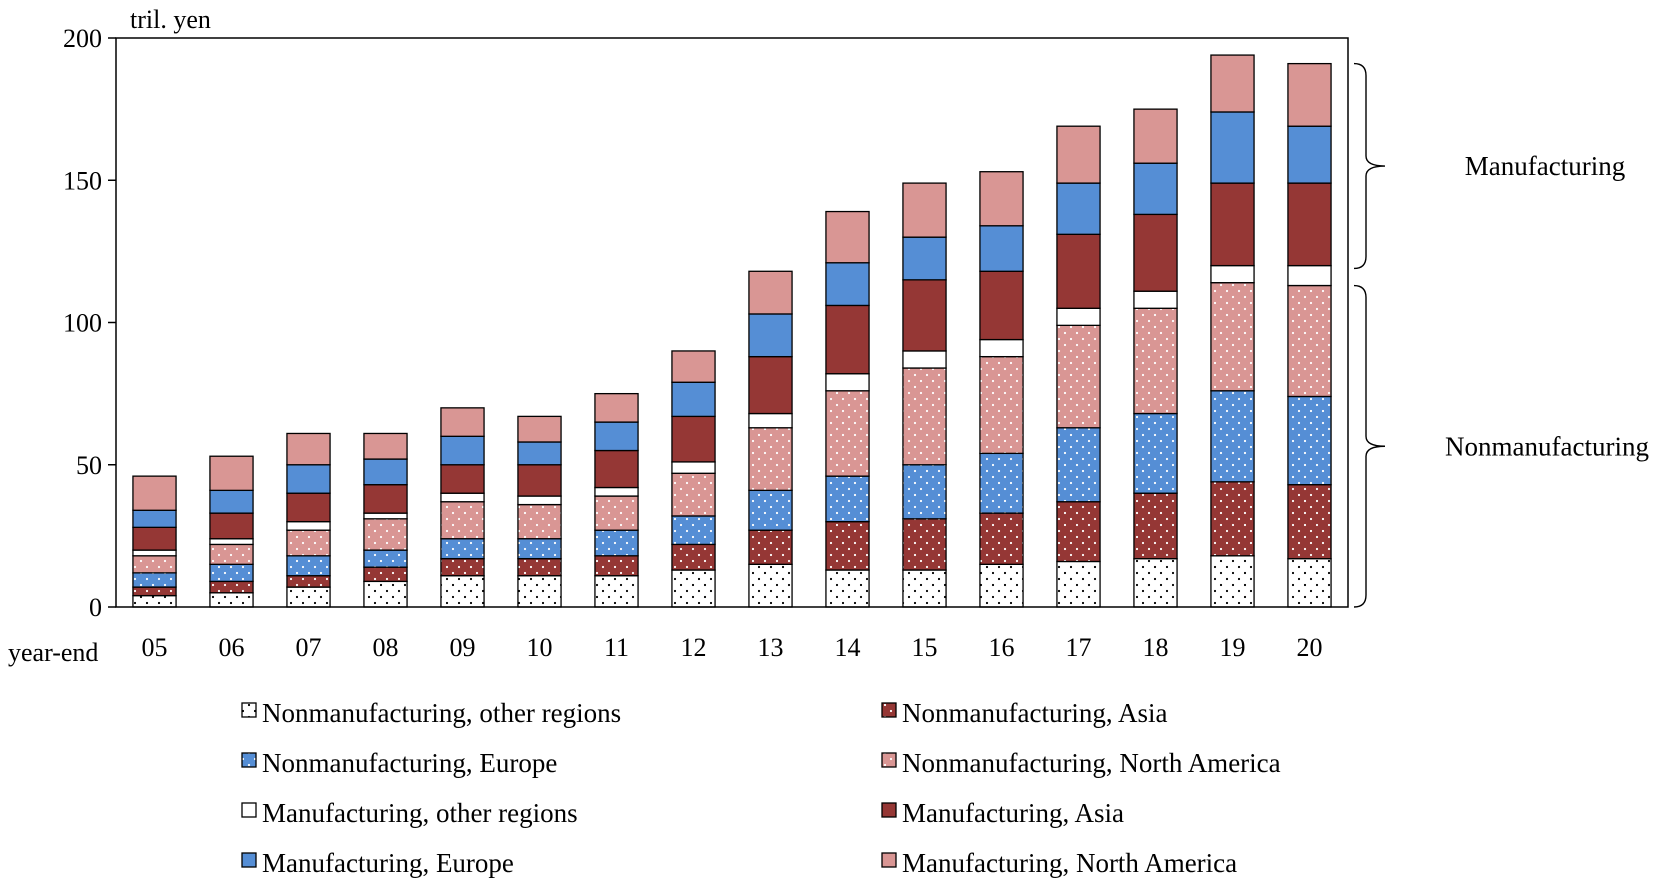  What do you see at coordinates (1034, 713) in the screenshot?
I see `legend-label-nonmanufacturing-asia: Nonmanufacturing, Asia` at bounding box center [1034, 713].